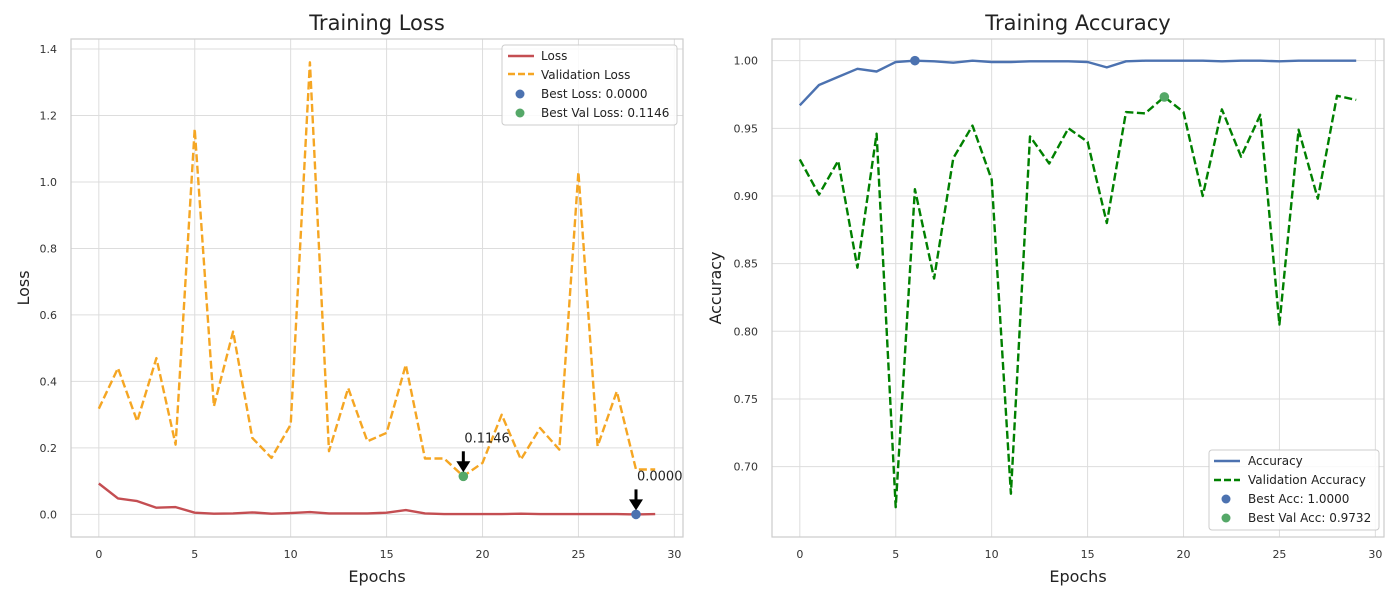  What do you see at coordinates (49, 115) in the screenshot?
I see `loss-ytick-label: 1.2` at bounding box center [49, 115].